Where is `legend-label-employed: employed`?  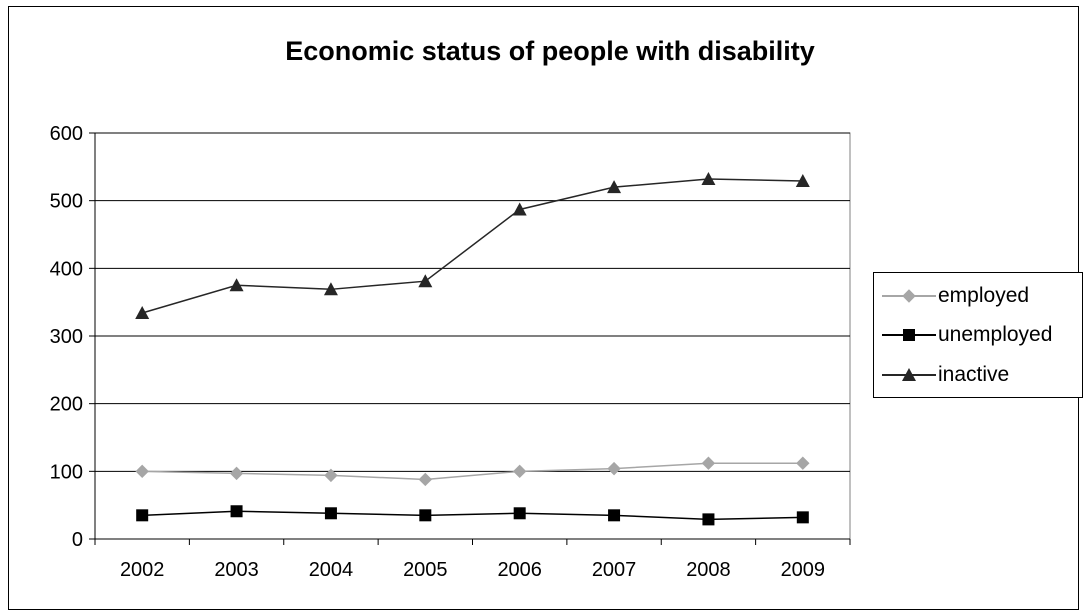 legend-label-employed: employed is located at coordinates (984, 295).